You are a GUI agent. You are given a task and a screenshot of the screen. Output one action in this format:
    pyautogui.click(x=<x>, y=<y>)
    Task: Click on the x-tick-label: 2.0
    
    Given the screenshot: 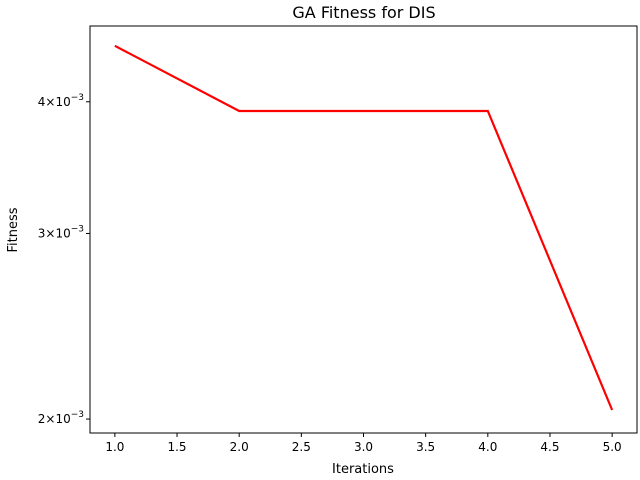 What is the action you would take?
    pyautogui.click(x=239, y=447)
    